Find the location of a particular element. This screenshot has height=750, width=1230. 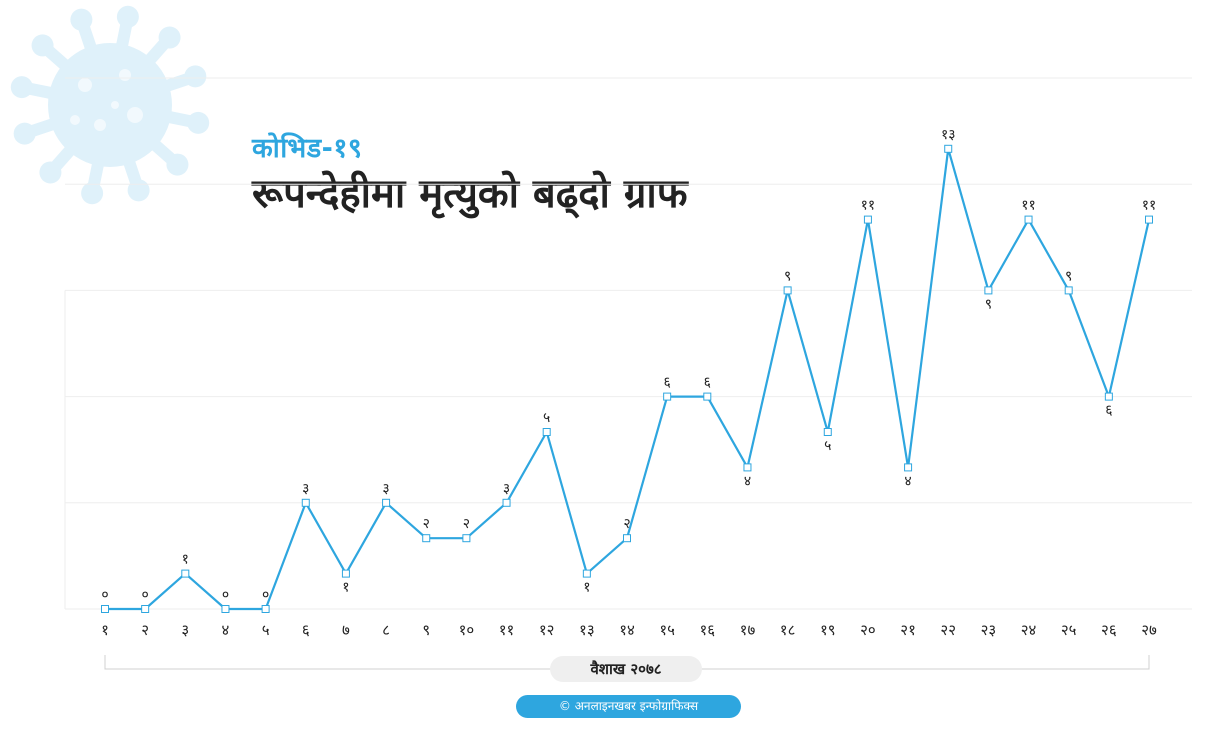

data-label: १३ is located at coordinates (948, 135).